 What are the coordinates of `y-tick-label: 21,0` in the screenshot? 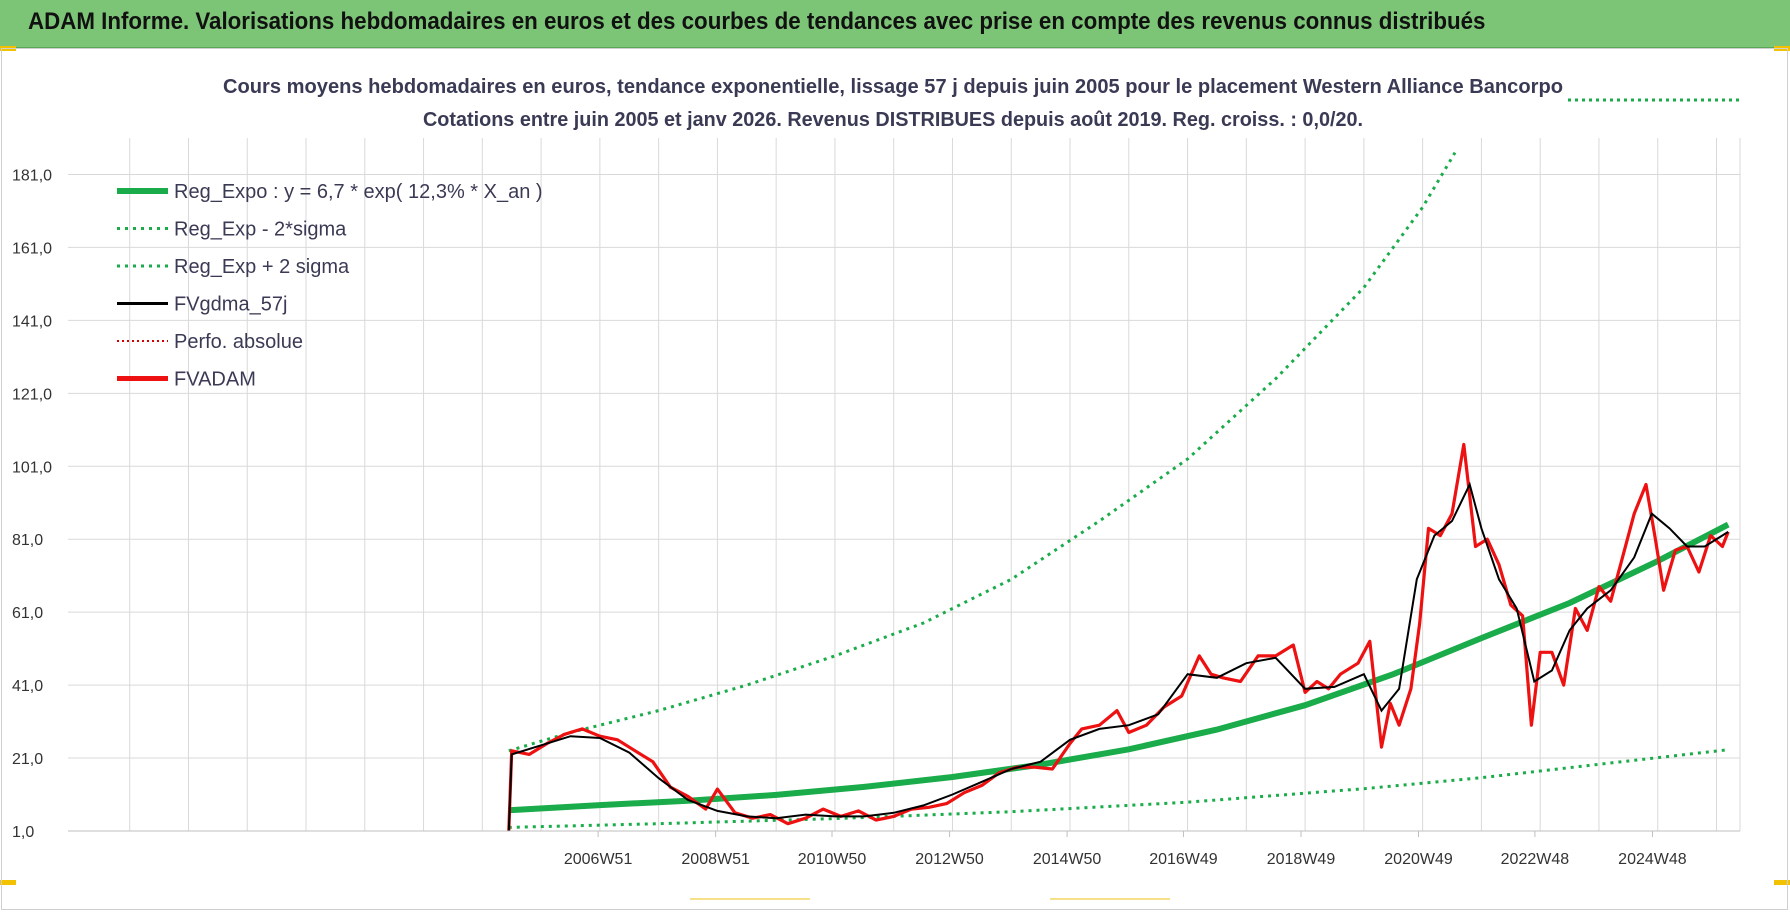 It's located at (27, 759).